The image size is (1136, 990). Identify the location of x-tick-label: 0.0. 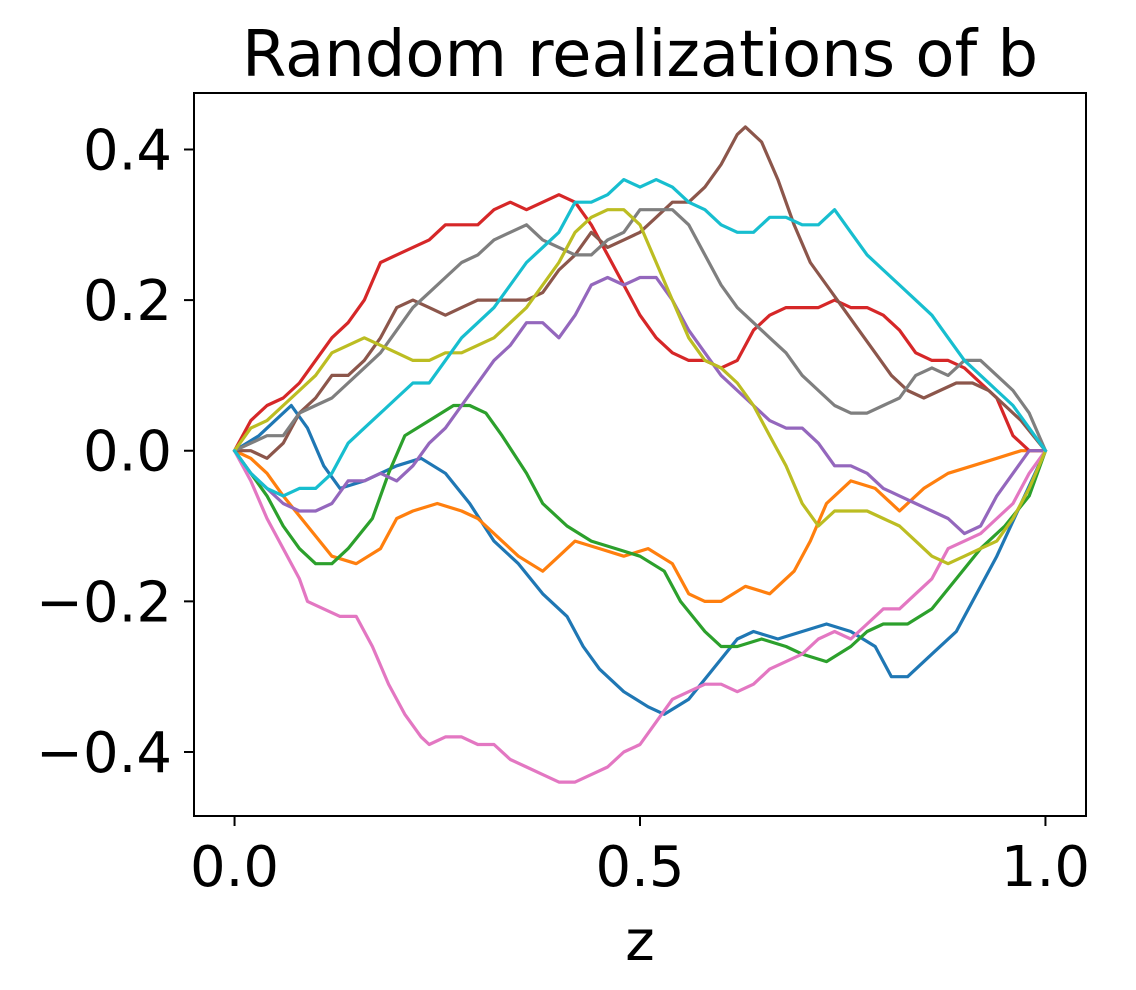
(234, 867).